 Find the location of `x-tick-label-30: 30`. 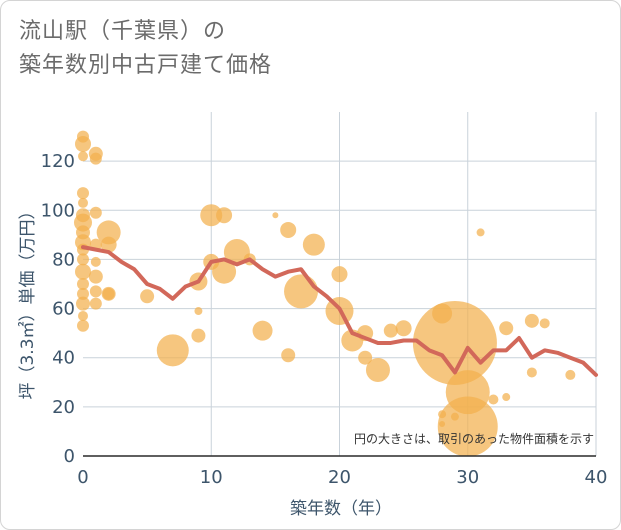

x-tick-label-30: 30 is located at coordinates (467, 477).